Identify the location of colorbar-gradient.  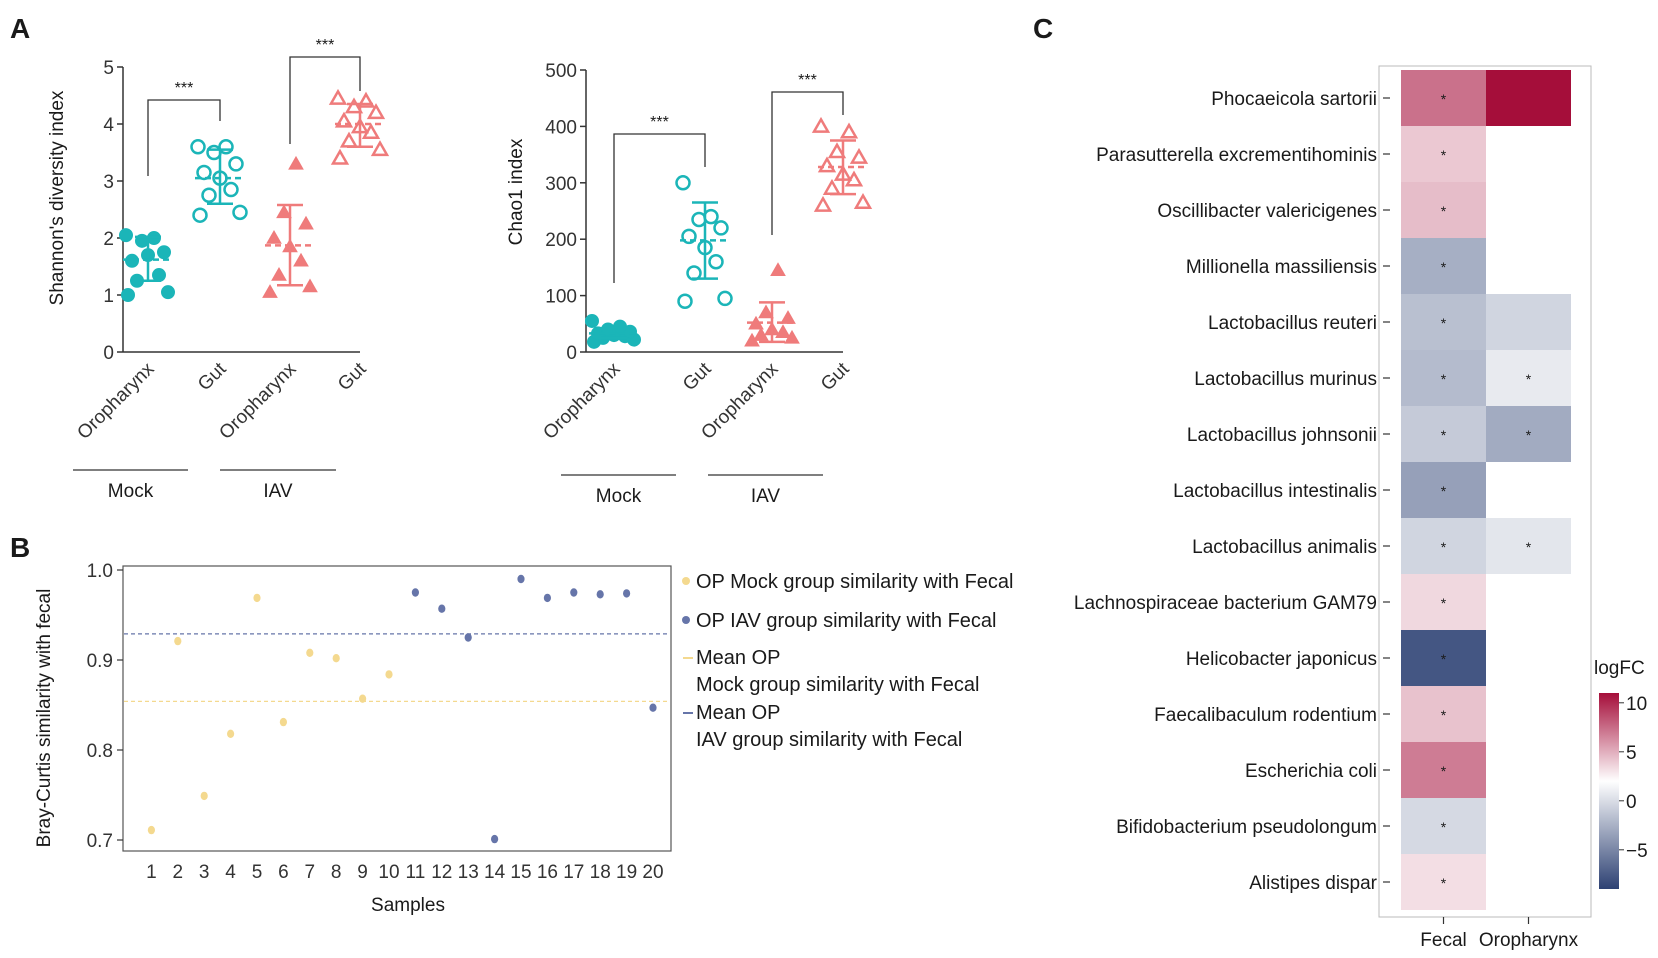
(1609, 791).